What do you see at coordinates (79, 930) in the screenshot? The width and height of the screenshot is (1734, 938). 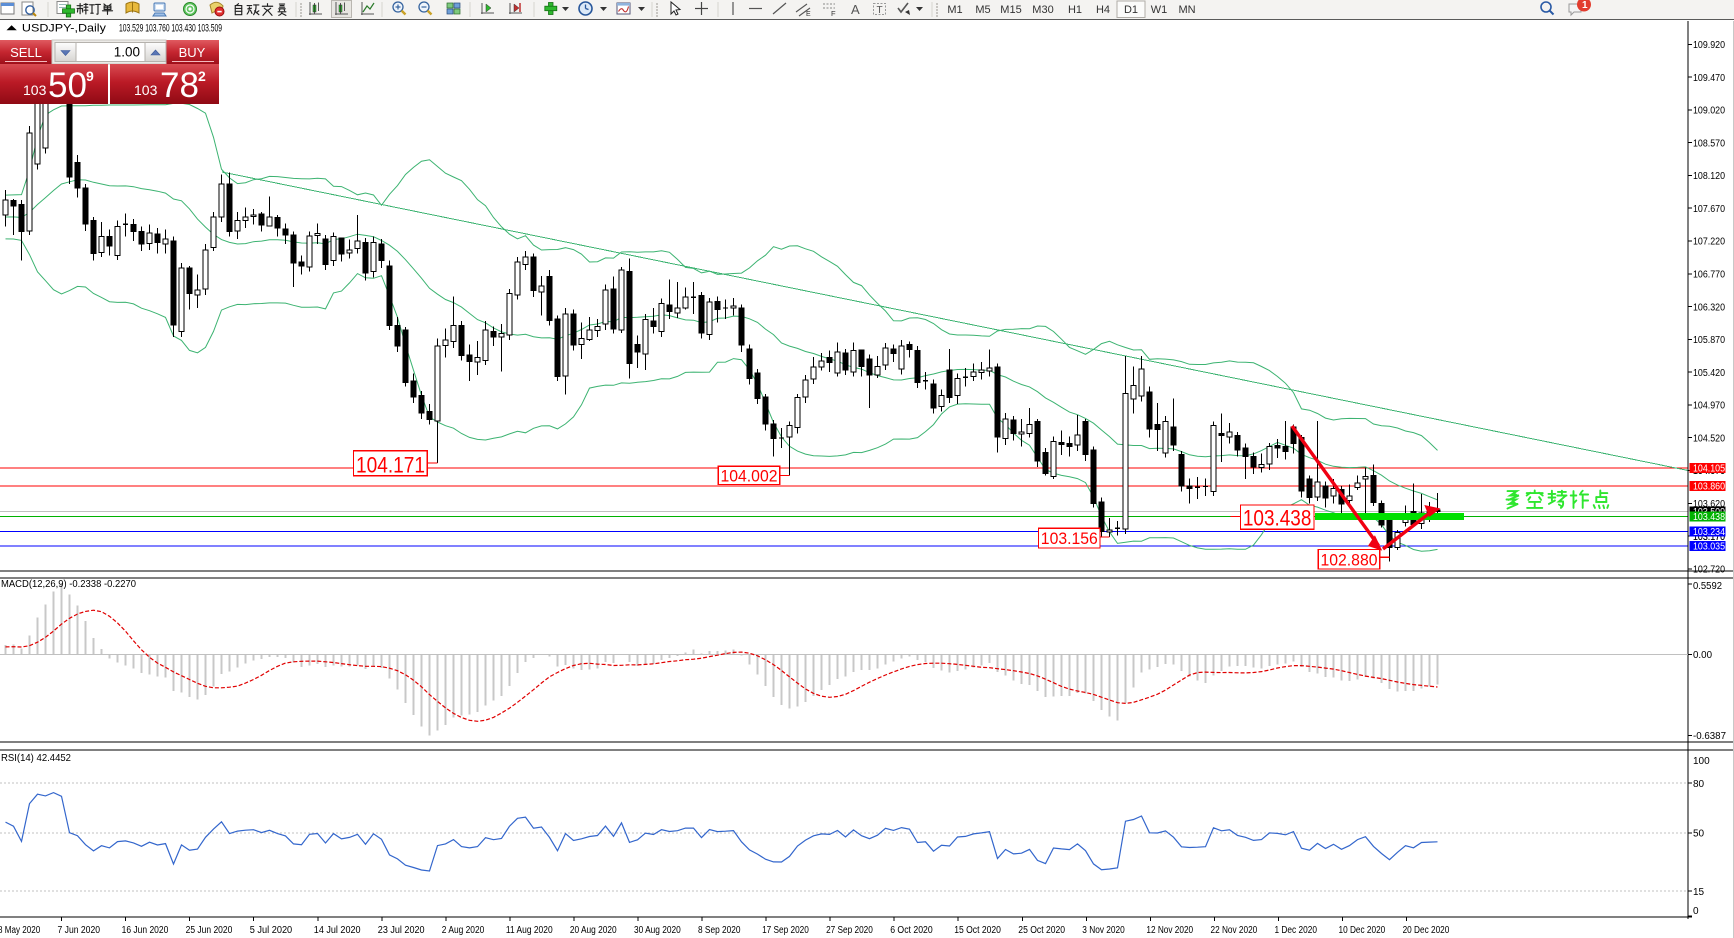 I see `svg-text: 7 Jun 2020` at bounding box center [79, 930].